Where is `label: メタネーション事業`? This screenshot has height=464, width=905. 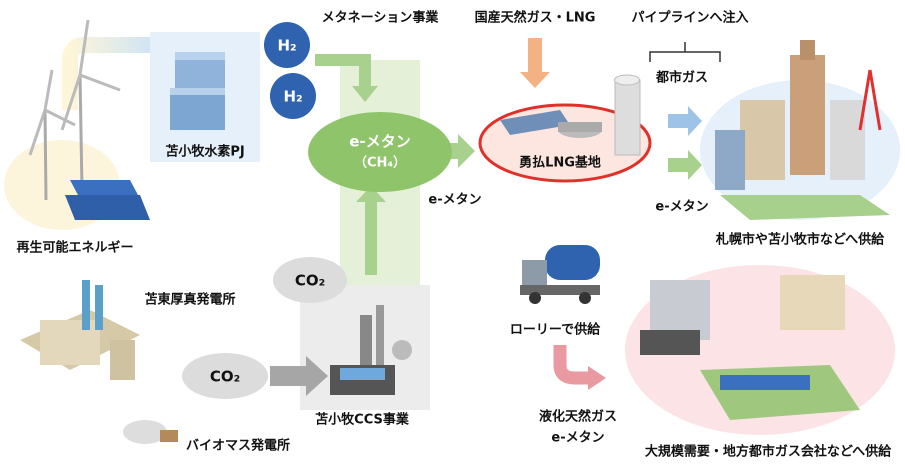 label: メタネーション事業 is located at coordinates (381, 18).